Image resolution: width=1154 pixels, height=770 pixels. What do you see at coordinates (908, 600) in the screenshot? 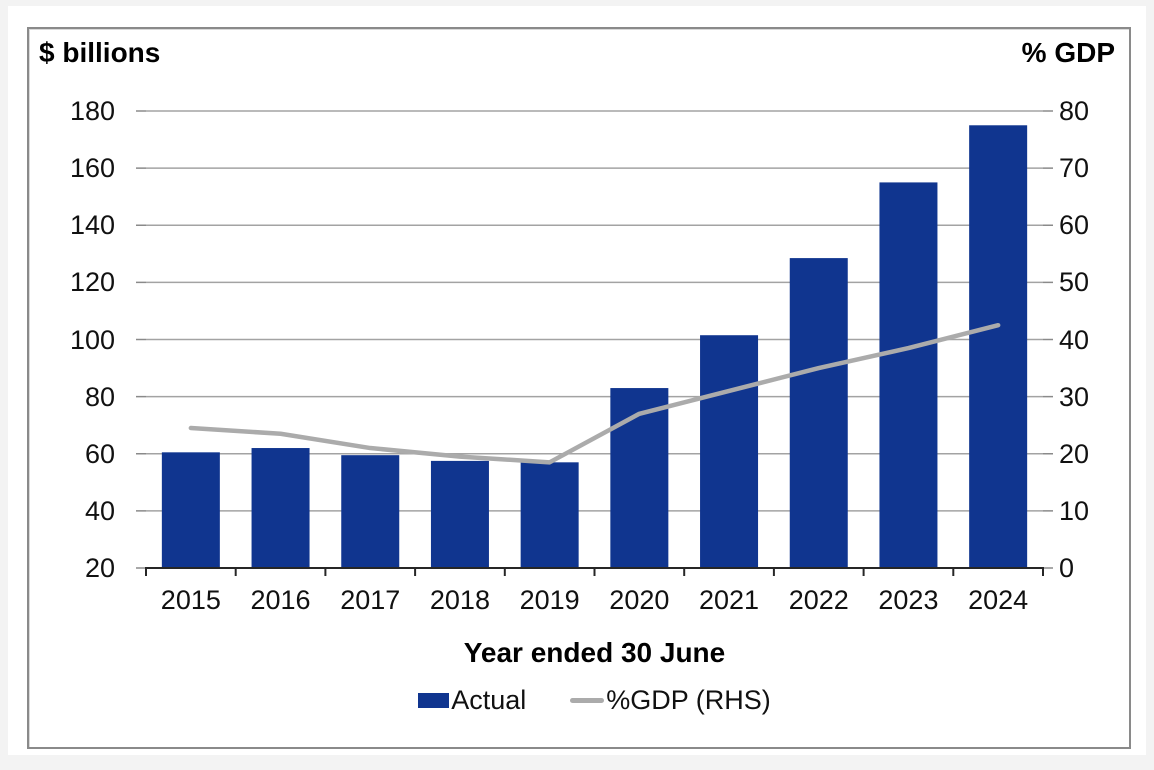
I see `x-tick-label: 2023` at bounding box center [908, 600].